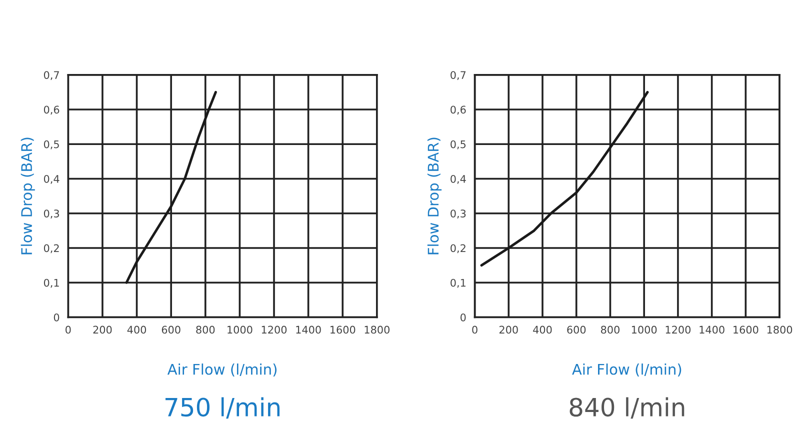  What do you see at coordinates (627, 408) in the screenshot?
I see `text: 840 l/min` at bounding box center [627, 408].